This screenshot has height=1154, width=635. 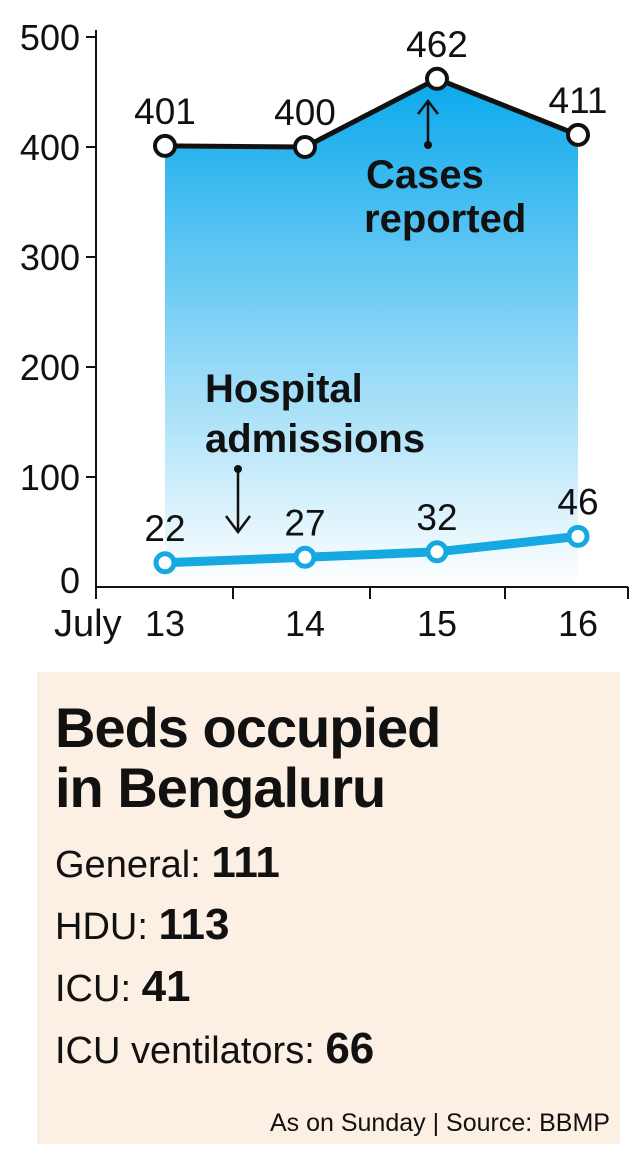 I want to click on beds-label: HDU:, so click(x=107, y=927).